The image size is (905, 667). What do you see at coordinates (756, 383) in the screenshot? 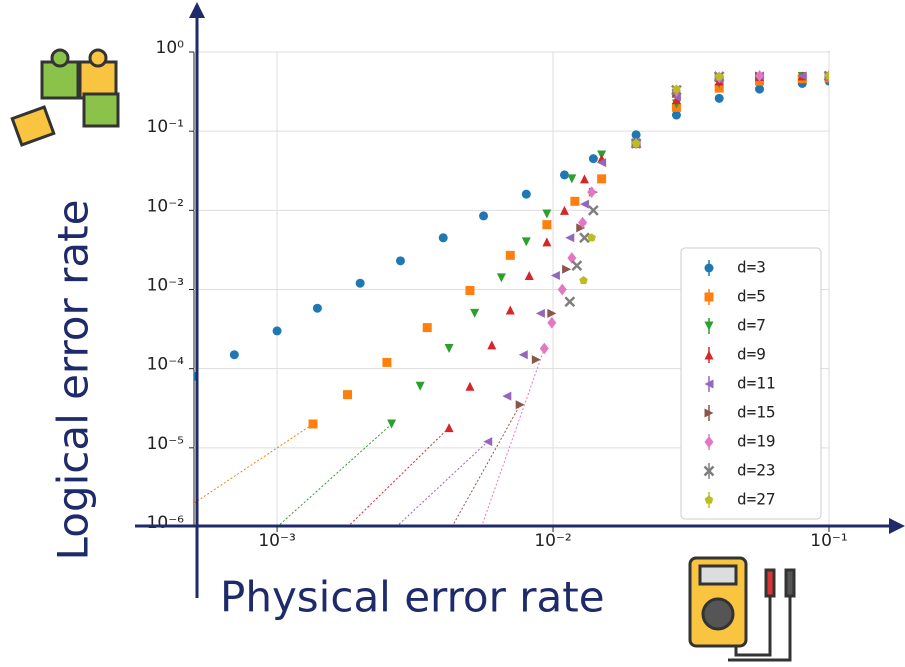
I see `legend-label: d=11` at bounding box center [756, 383].